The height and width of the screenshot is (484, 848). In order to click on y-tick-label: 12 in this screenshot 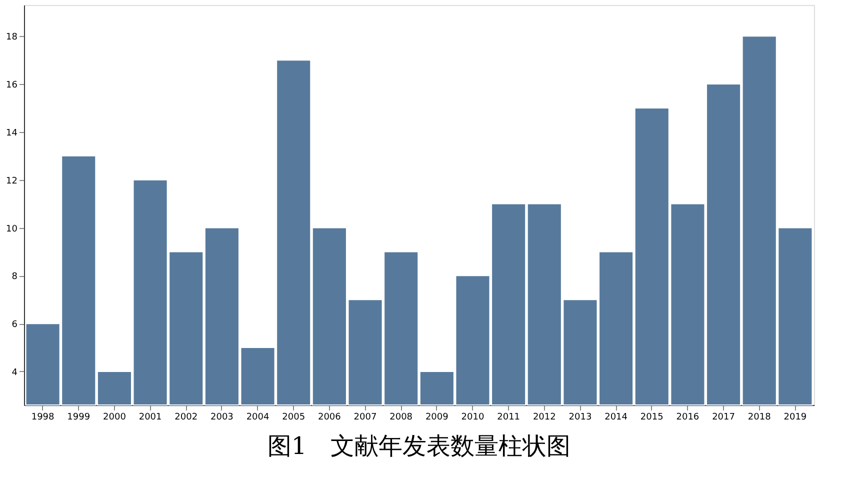, I will do `click(12, 181)`.